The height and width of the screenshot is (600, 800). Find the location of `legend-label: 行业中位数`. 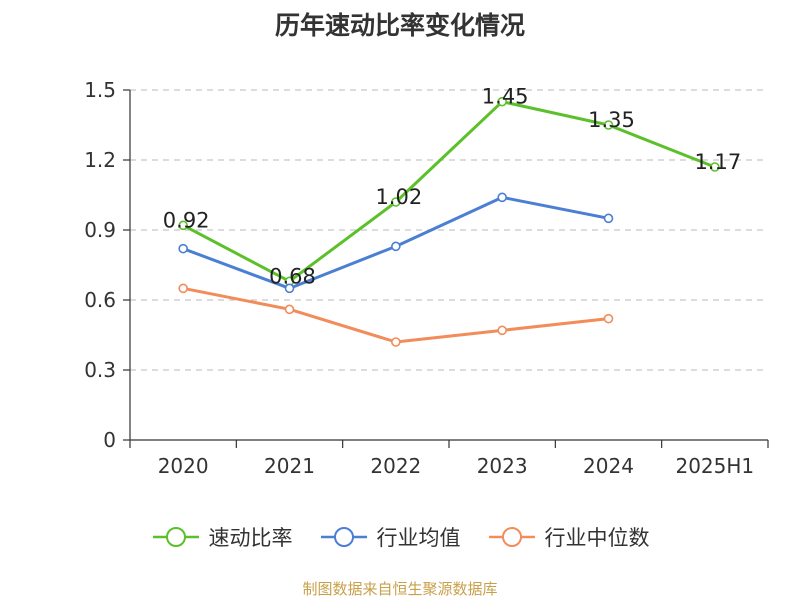

legend-label: 行业中位数 is located at coordinates (597, 538).